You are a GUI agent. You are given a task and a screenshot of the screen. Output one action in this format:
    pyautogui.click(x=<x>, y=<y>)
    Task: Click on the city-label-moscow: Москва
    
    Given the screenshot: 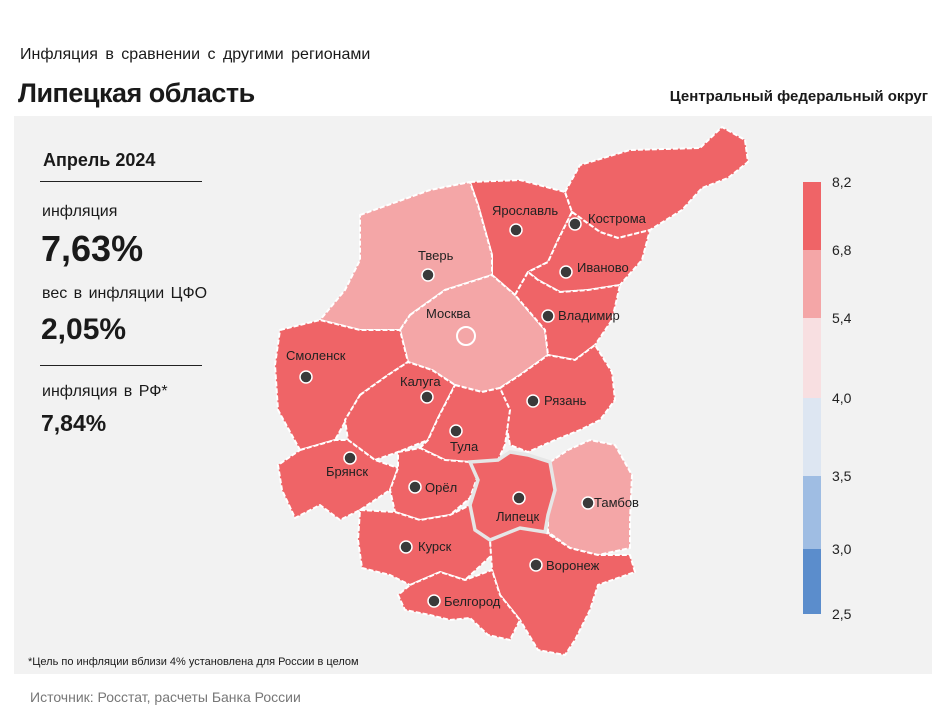 What is the action you would take?
    pyautogui.click(x=448, y=313)
    